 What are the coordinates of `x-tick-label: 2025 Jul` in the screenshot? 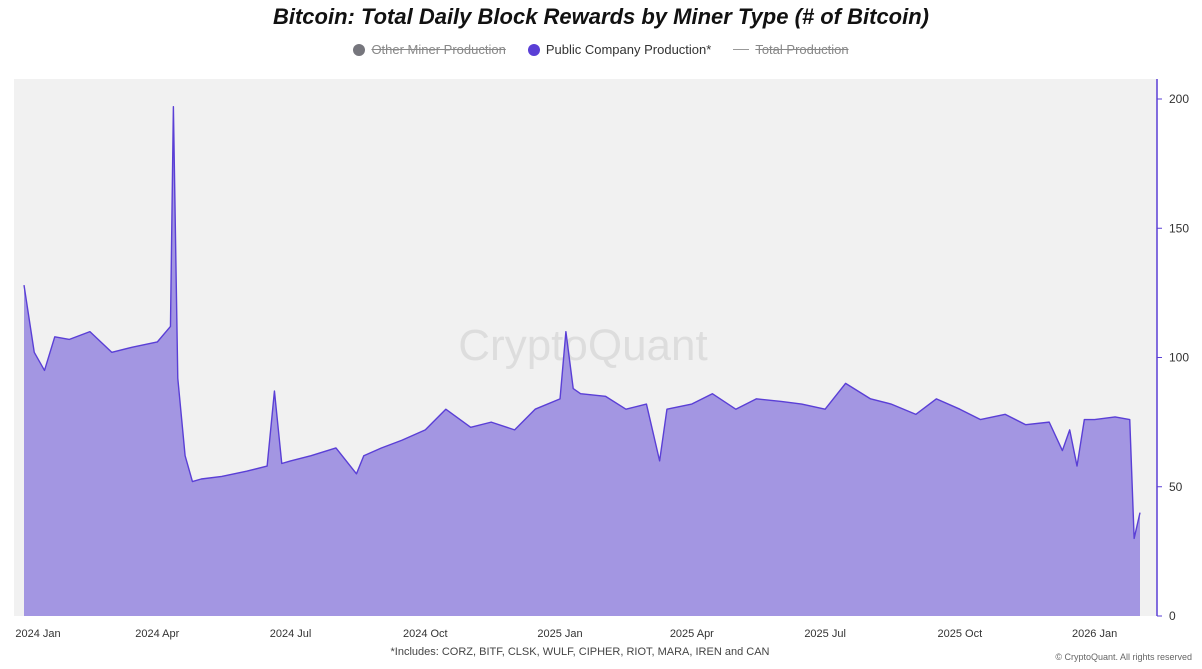 It's located at (825, 634).